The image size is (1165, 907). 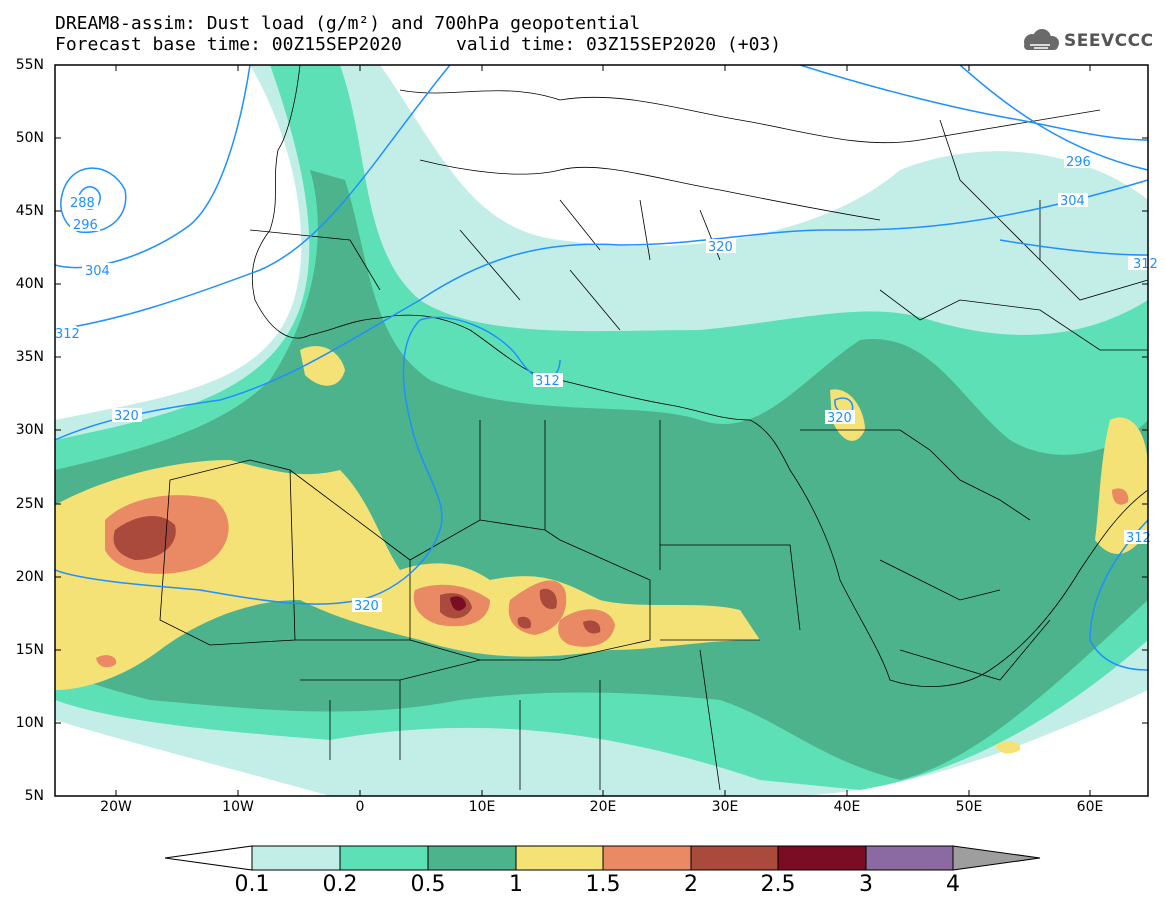 What do you see at coordinates (29, 504) in the screenshot?
I see `lat-label: 25N` at bounding box center [29, 504].